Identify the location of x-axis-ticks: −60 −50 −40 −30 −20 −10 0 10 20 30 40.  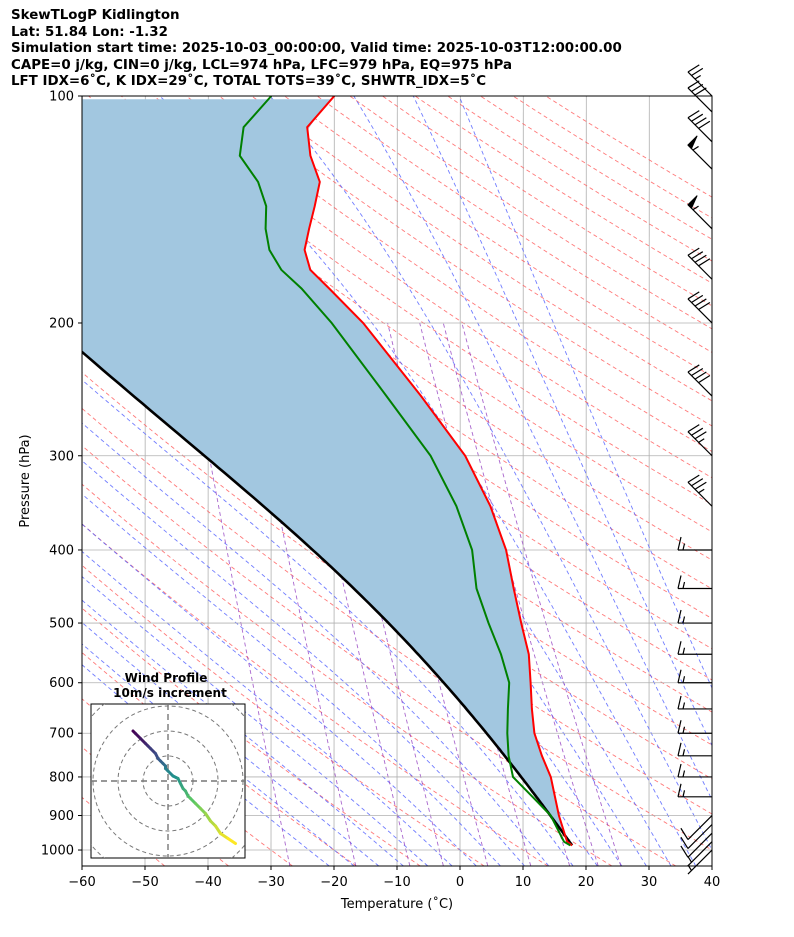
(394, 878).